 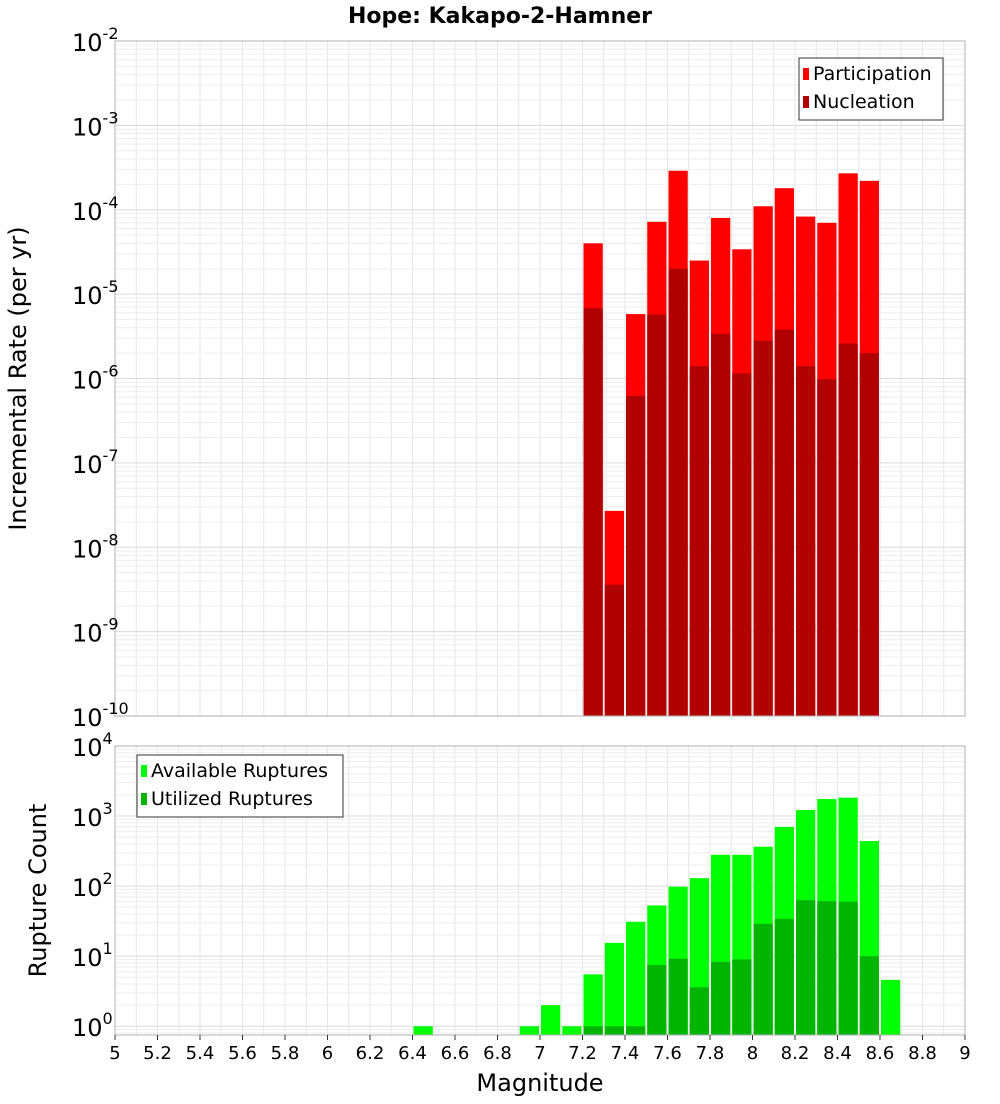 I want to click on x-tick-label: 8.2, so click(x=795, y=1053).